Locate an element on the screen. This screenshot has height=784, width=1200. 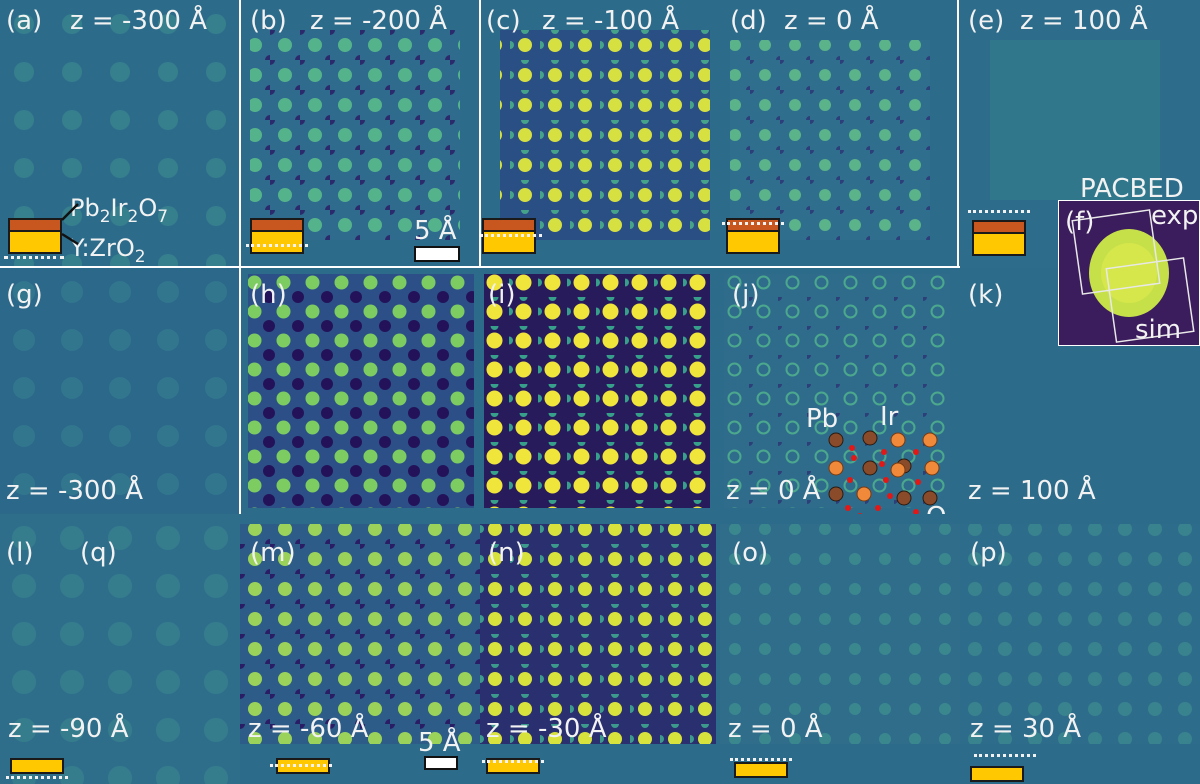
pacbed-inset: (f) exp sim is located at coordinates (1129, 273).